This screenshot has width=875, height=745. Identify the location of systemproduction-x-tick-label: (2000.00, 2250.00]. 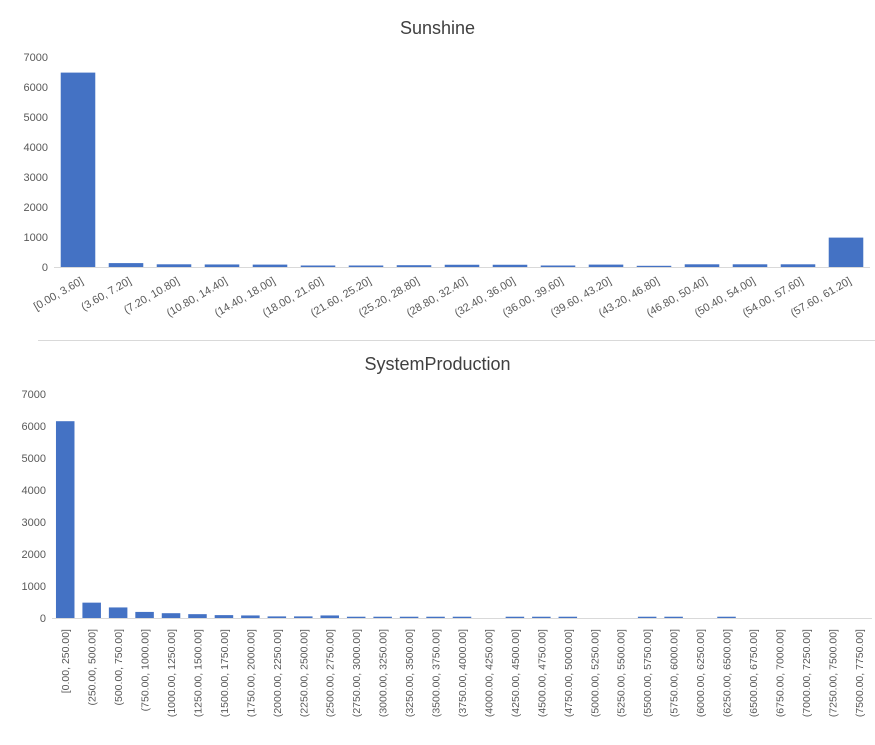
(278, 673).